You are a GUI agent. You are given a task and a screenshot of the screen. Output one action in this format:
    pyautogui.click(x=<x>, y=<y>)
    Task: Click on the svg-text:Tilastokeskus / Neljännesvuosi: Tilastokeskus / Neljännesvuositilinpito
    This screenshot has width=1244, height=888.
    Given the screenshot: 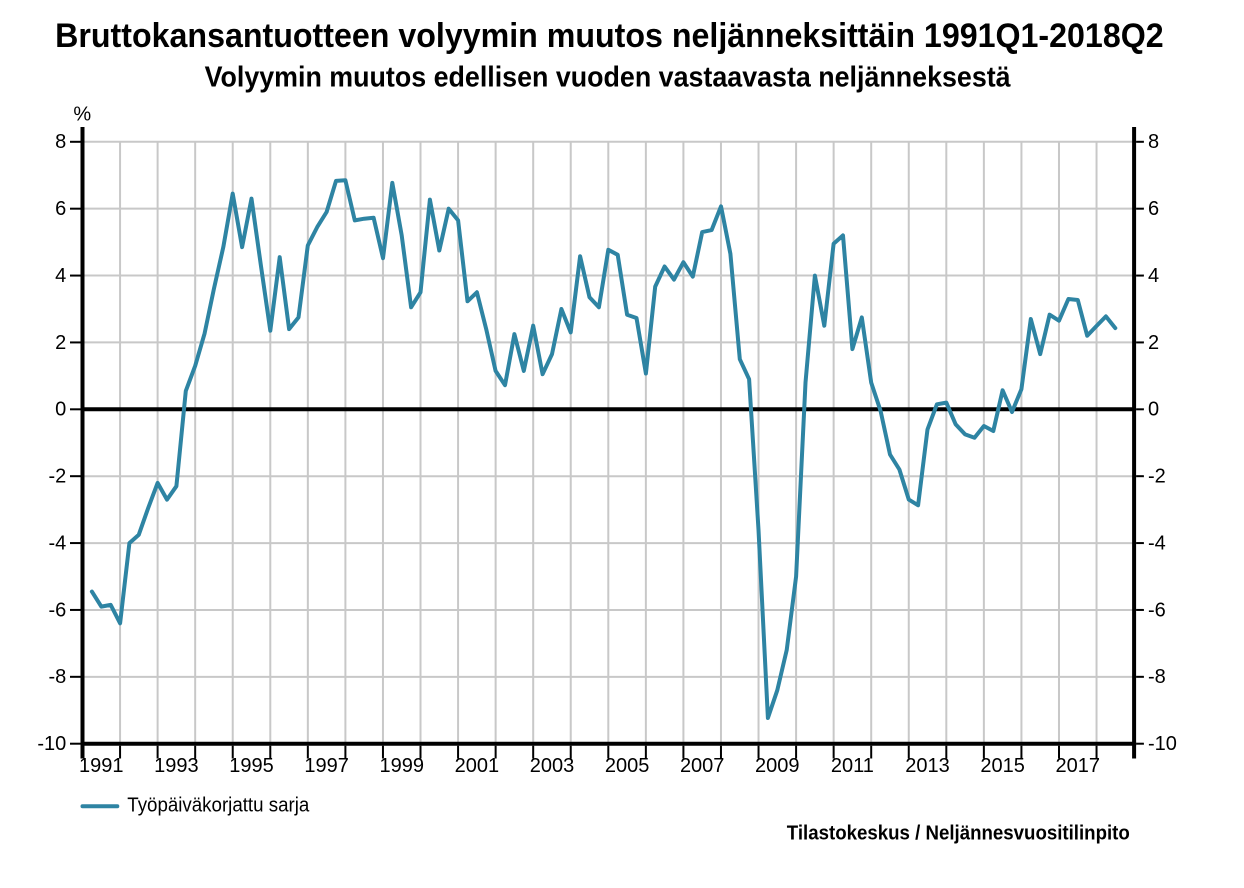 What is the action you would take?
    pyautogui.click(x=958, y=834)
    